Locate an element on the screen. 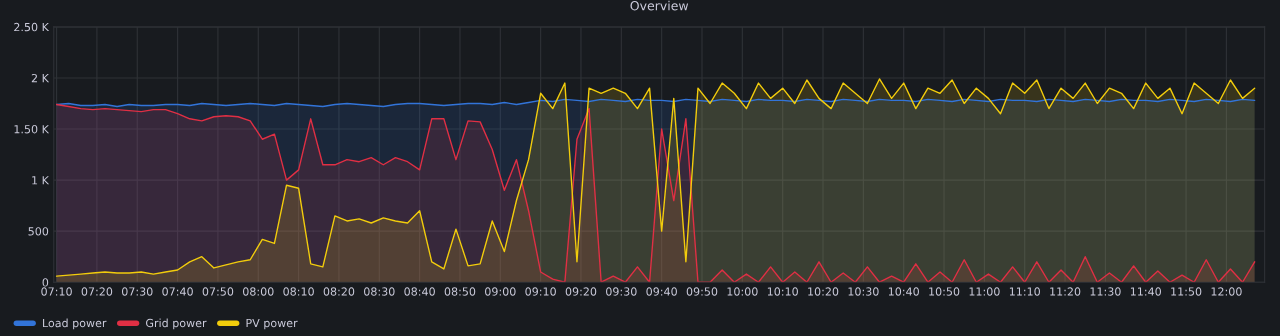 This screenshot has width=1280, height=336. y-tick-label: 1 K is located at coordinates (41, 180).